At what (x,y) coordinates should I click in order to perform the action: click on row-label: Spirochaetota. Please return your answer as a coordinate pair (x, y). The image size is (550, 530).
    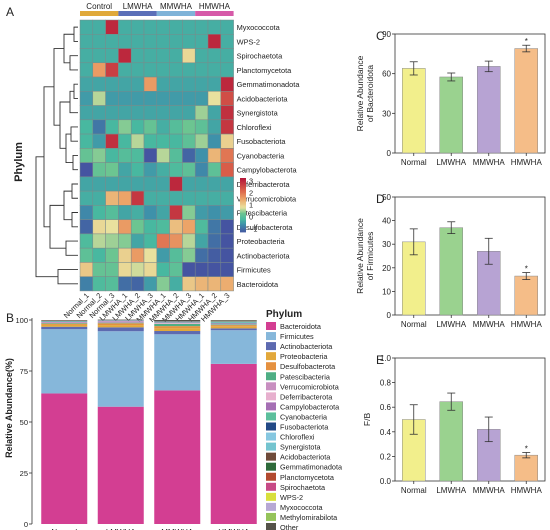
    Looking at the image, I should click on (260, 56).